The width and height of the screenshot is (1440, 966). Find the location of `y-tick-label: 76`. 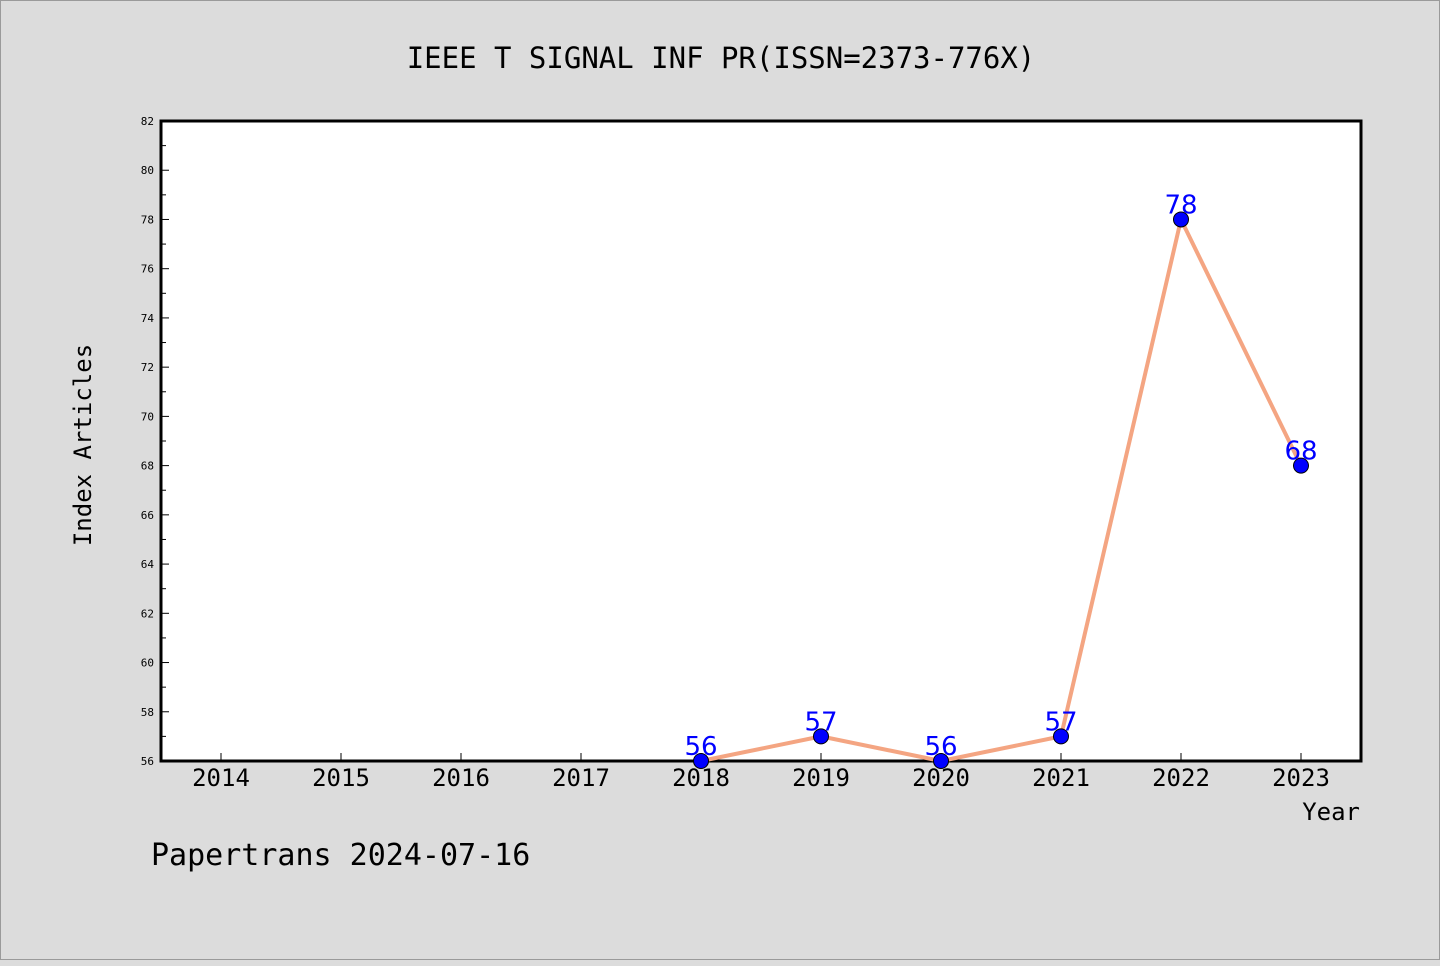

y-tick-label: 76 is located at coordinates (147, 269).